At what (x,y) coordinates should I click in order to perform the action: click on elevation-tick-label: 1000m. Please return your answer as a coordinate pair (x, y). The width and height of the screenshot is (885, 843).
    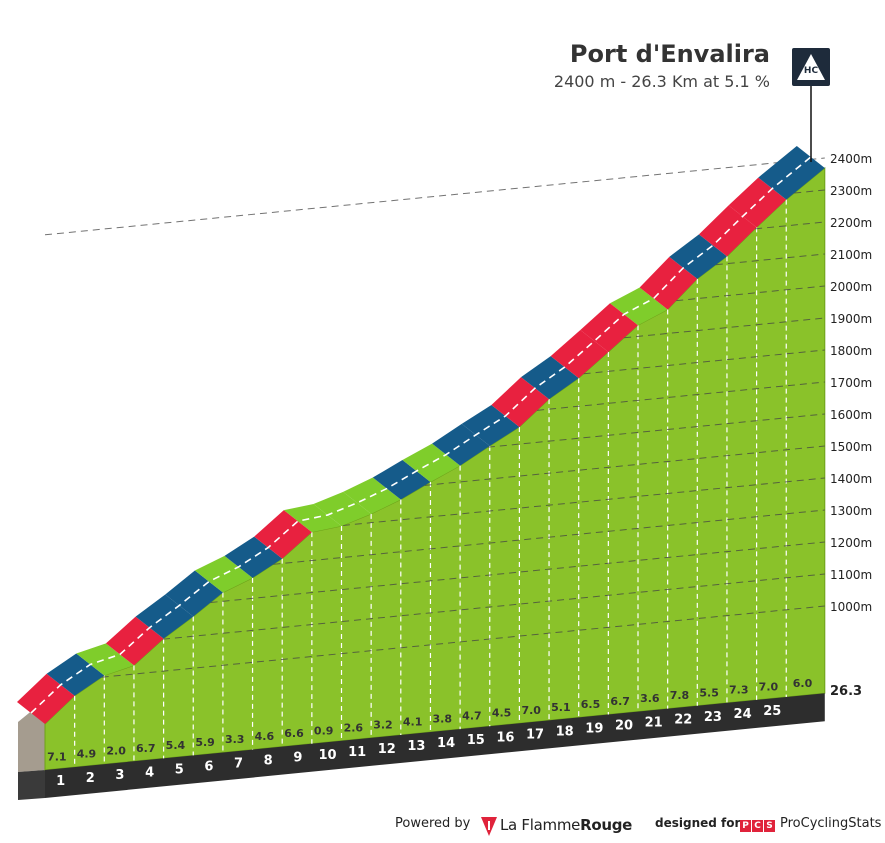
    Looking at the image, I should click on (851, 607).